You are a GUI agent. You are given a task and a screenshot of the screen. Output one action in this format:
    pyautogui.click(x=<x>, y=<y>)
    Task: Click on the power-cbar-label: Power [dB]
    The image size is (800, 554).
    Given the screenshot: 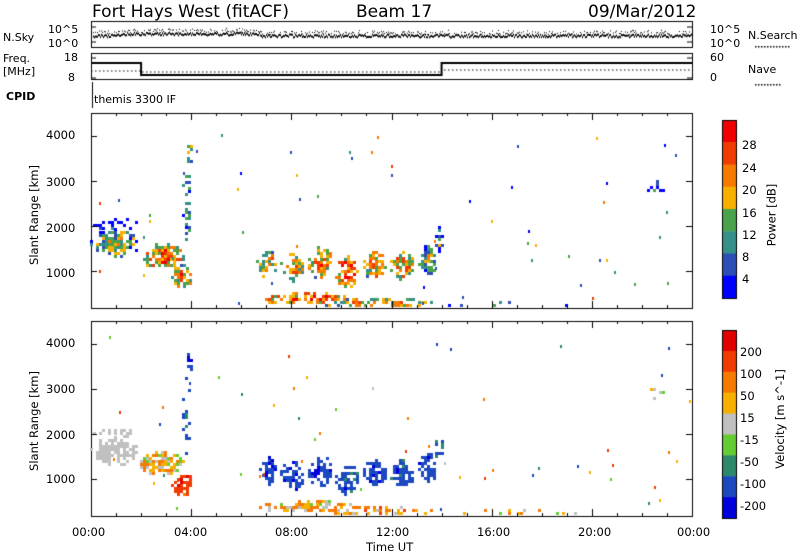 What is the action you would take?
    pyautogui.click(x=771, y=215)
    